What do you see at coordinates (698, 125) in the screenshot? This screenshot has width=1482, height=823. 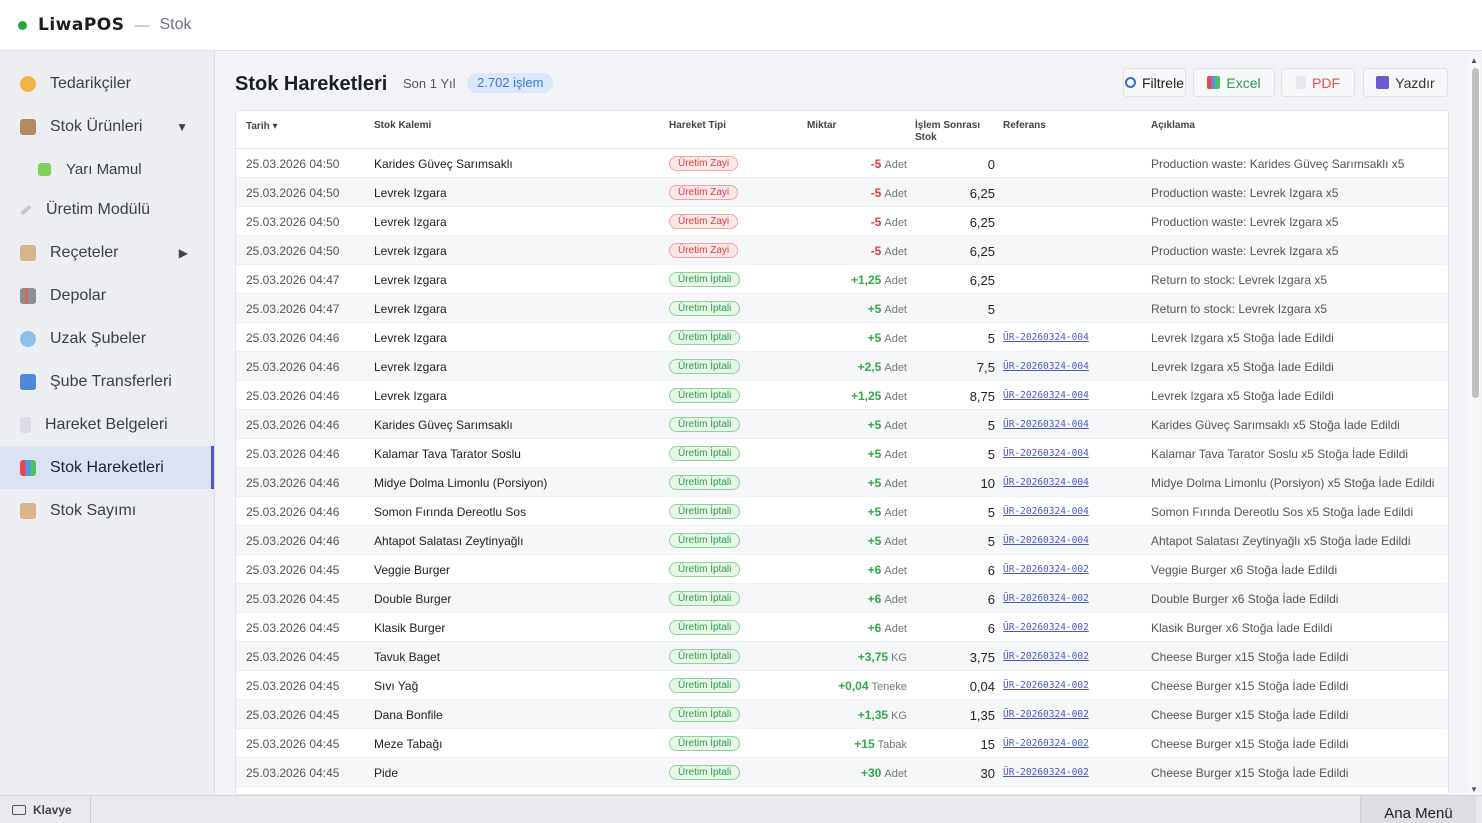 I see `header-type: Hareket Tipi` at bounding box center [698, 125].